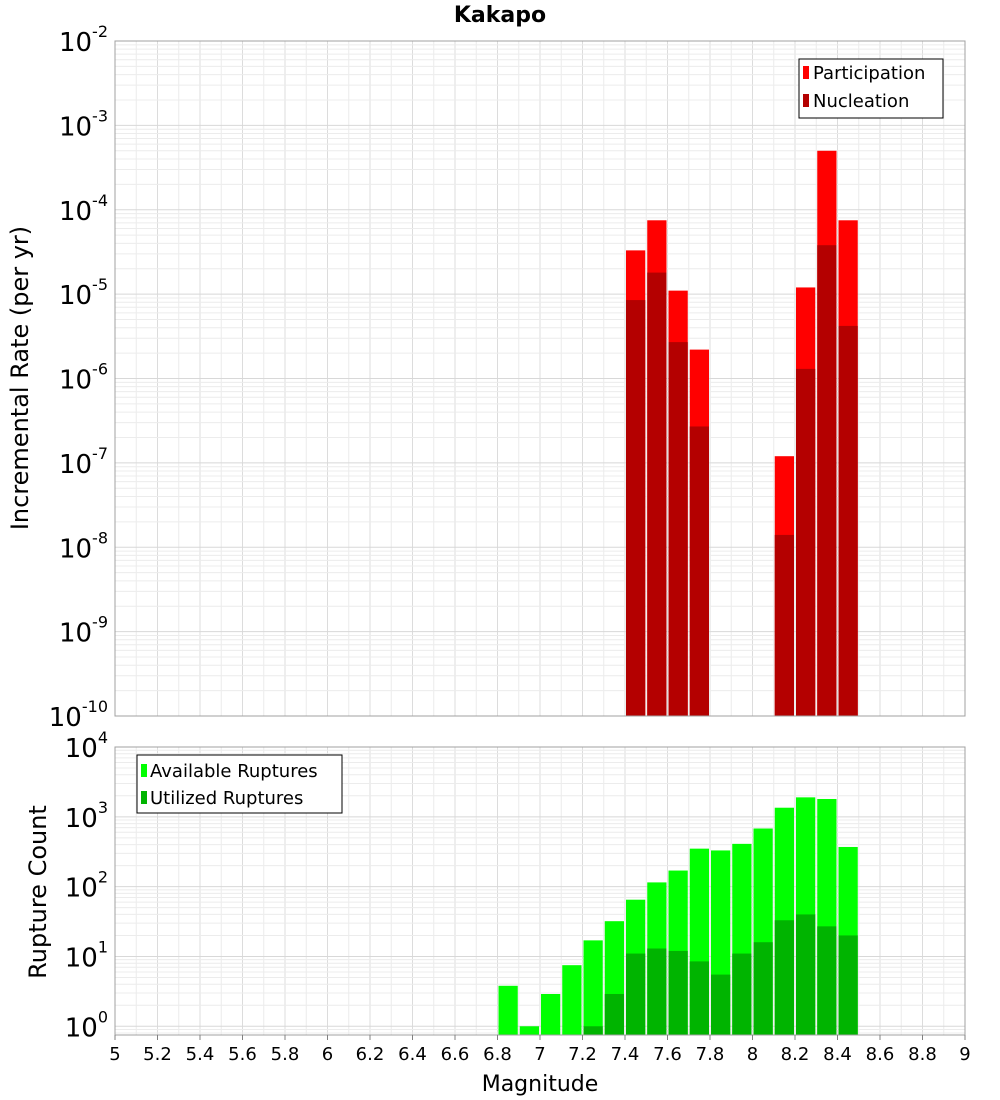 Image resolution: width=1000 pixels, height=1100 pixels. I want to click on legend-swatch-available, so click(144, 770).